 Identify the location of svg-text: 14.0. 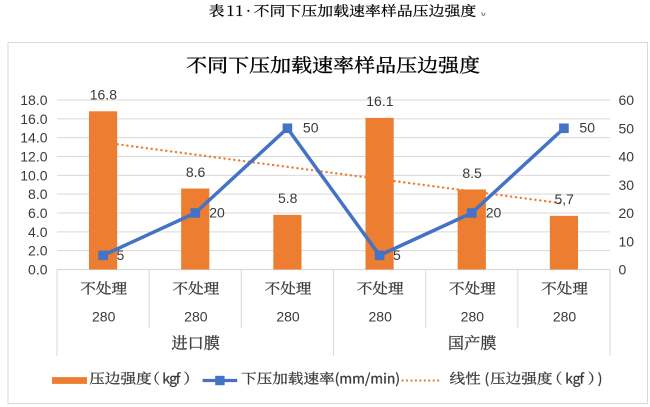
(33, 138).